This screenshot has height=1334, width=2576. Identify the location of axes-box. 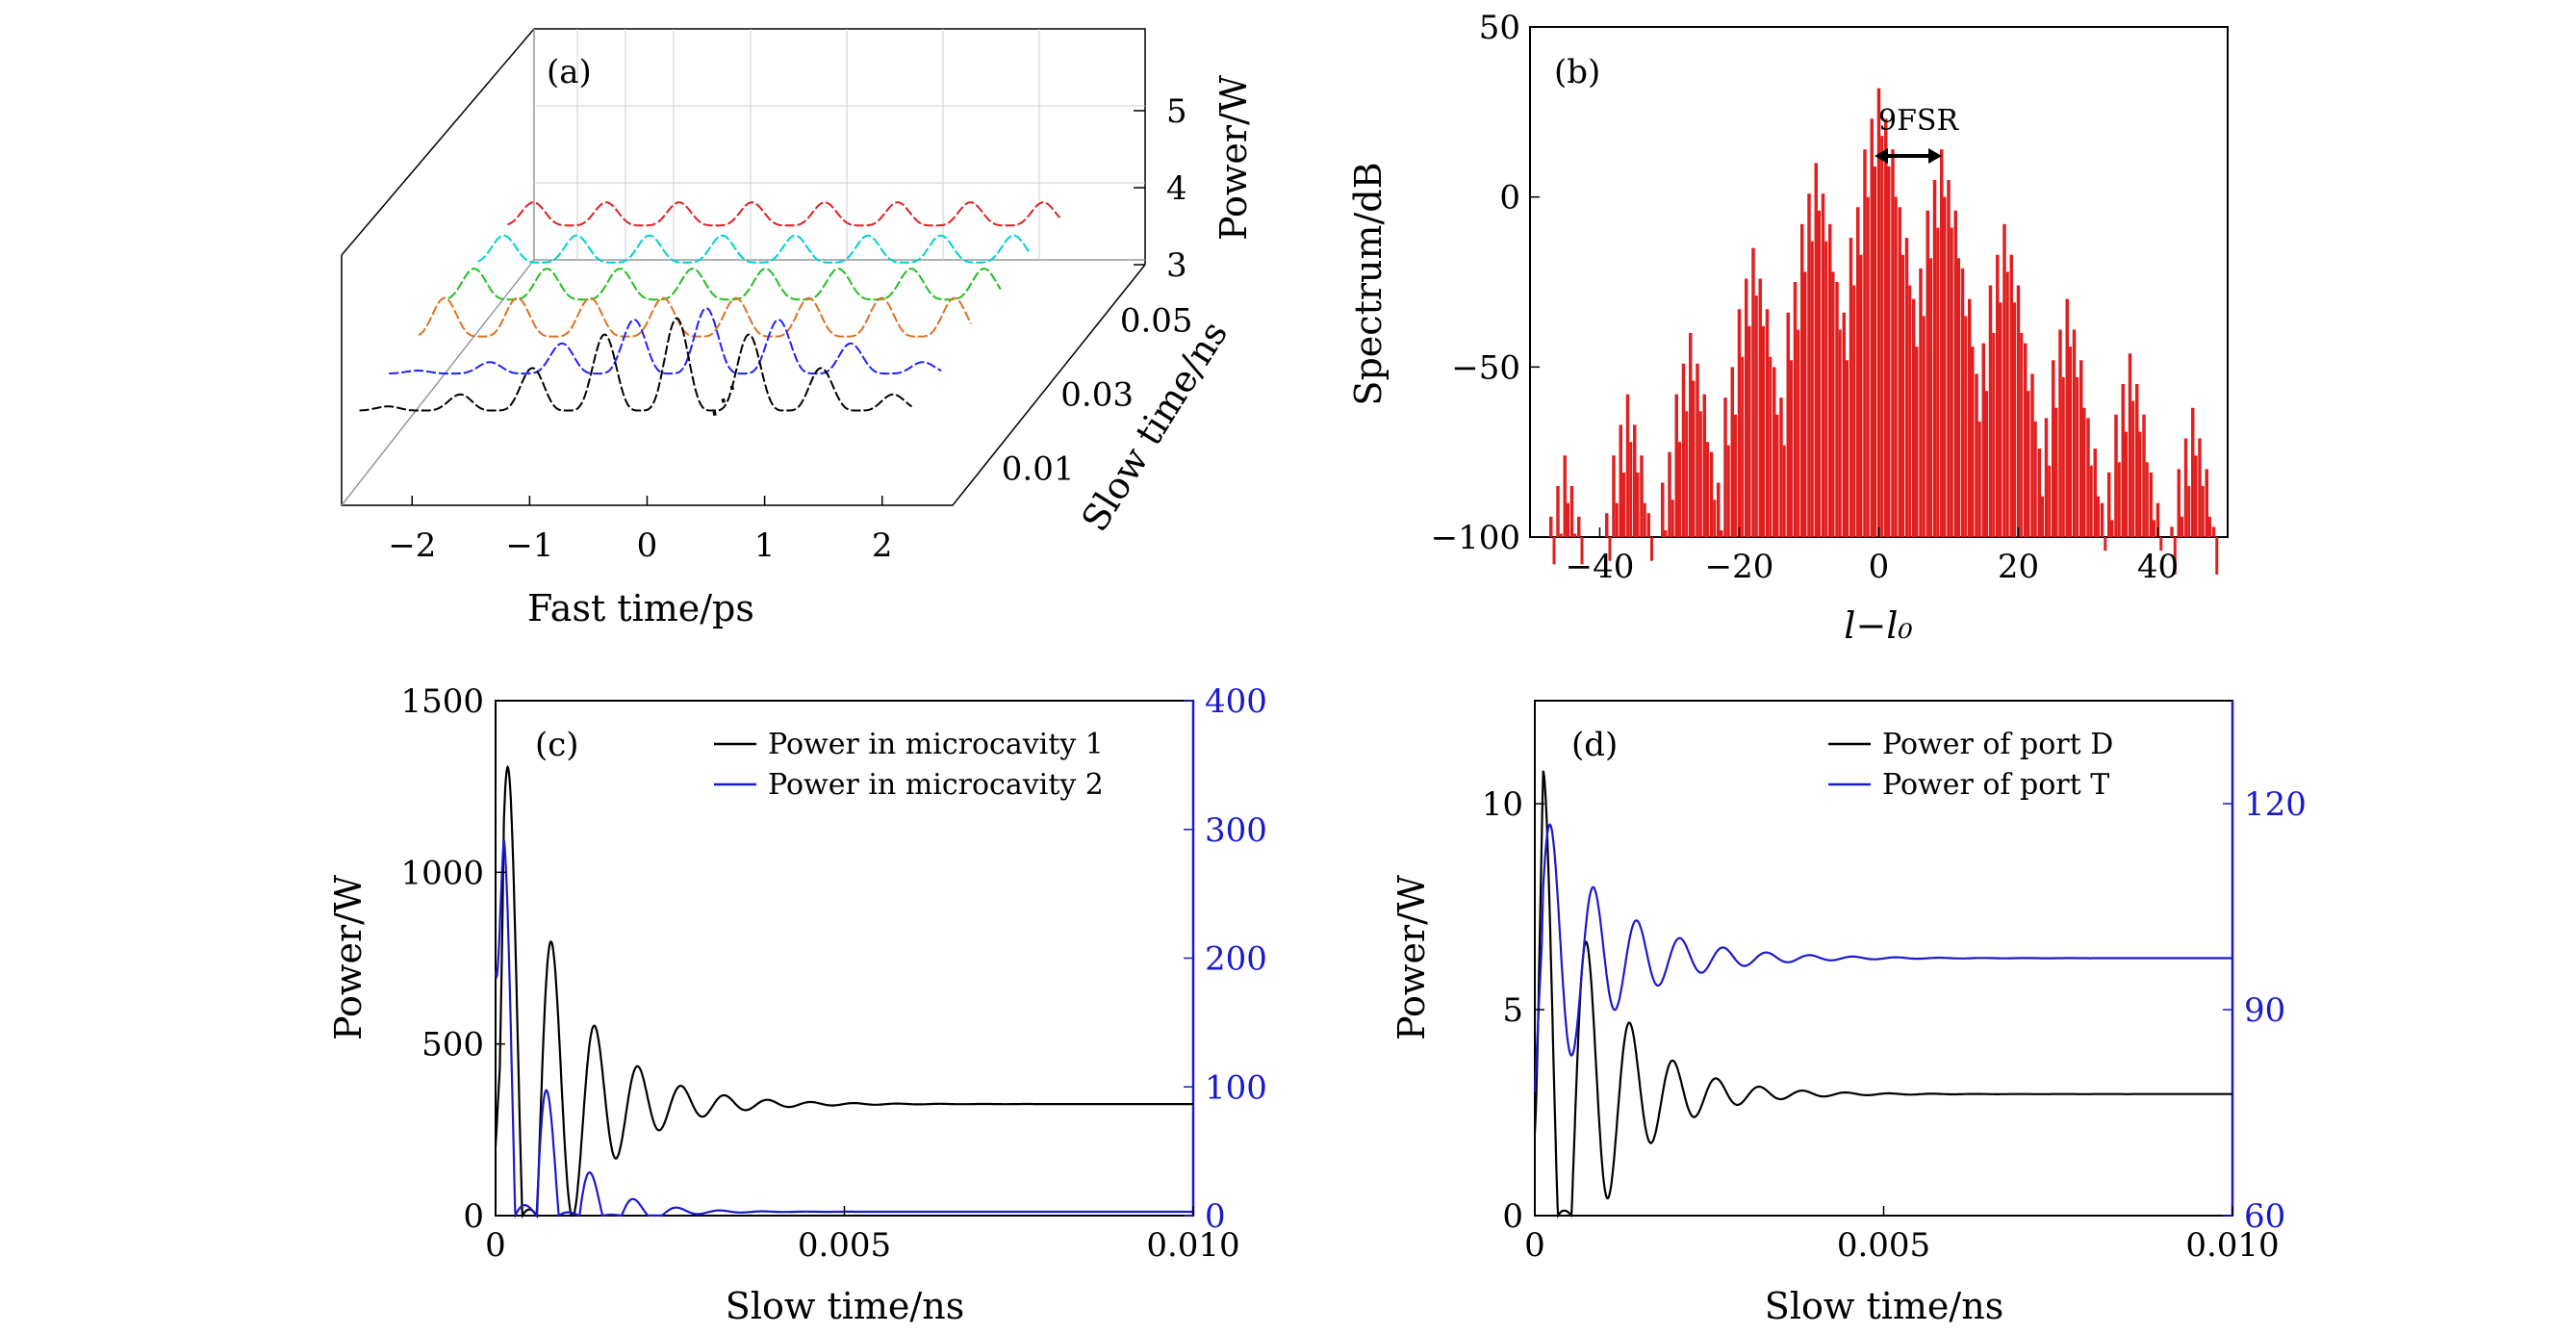
(743, 267).